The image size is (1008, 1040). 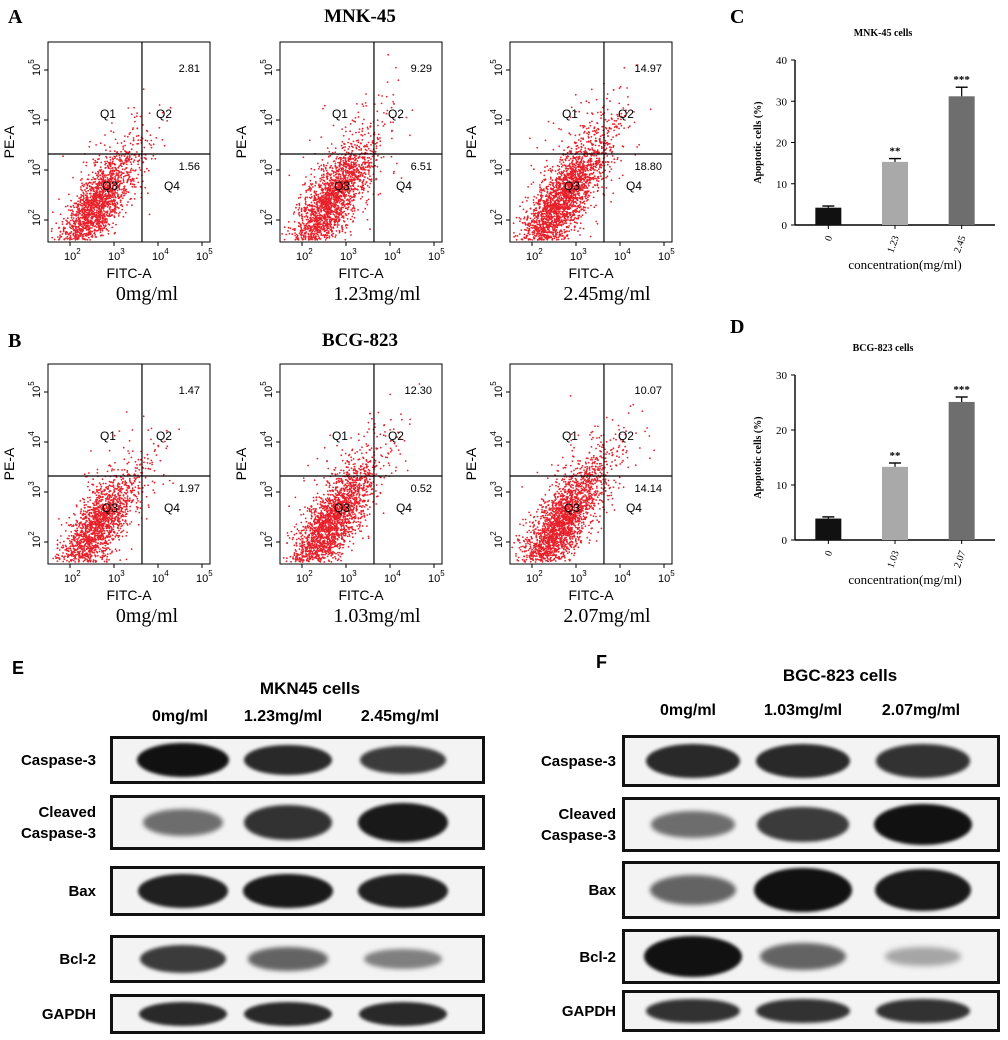 I want to click on western-f-row-label-0: Caspase-3, so click(x=578, y=761).